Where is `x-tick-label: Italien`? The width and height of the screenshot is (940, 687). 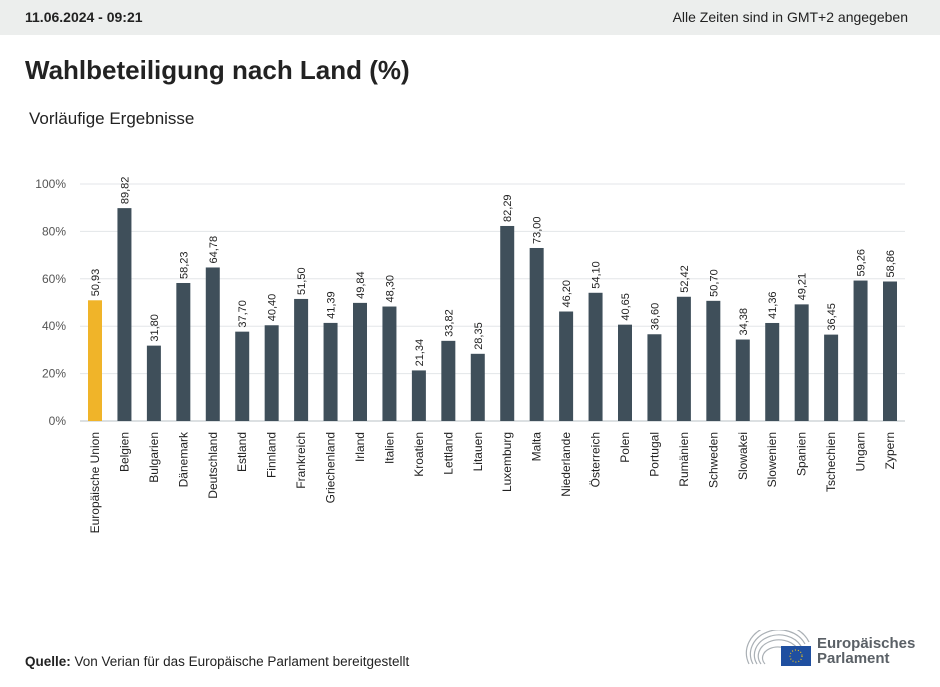 x-tick-label: Italien is located at coordinates (389, 448).